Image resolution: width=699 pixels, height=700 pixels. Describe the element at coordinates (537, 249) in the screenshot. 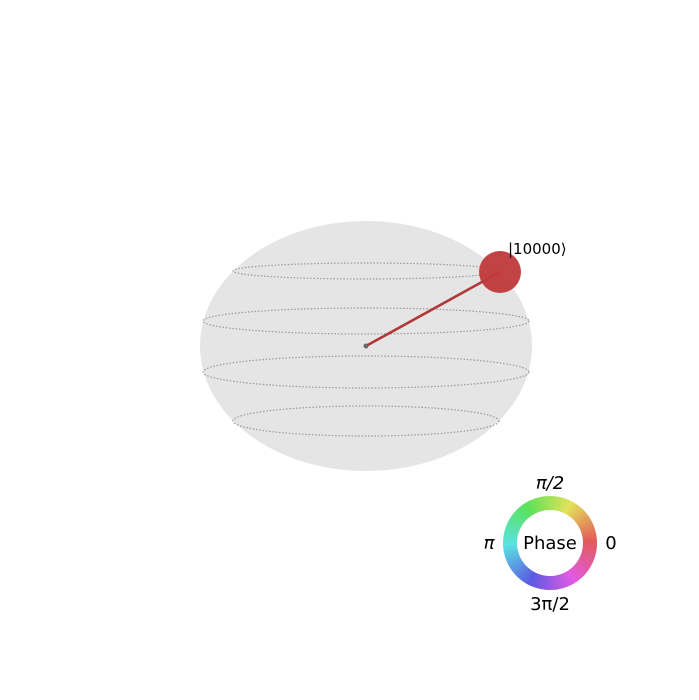

I see `state-label: |10000⟩` at that location.